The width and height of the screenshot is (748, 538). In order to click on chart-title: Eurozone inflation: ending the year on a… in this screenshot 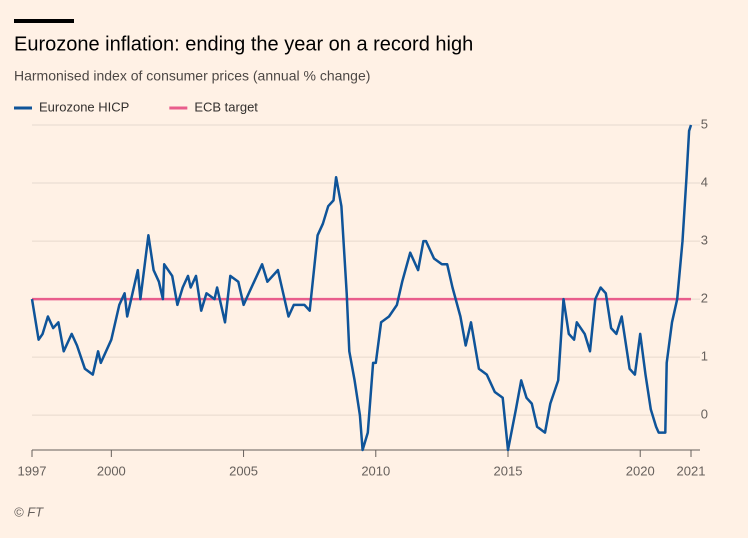, I will do `click(243, 44)`.